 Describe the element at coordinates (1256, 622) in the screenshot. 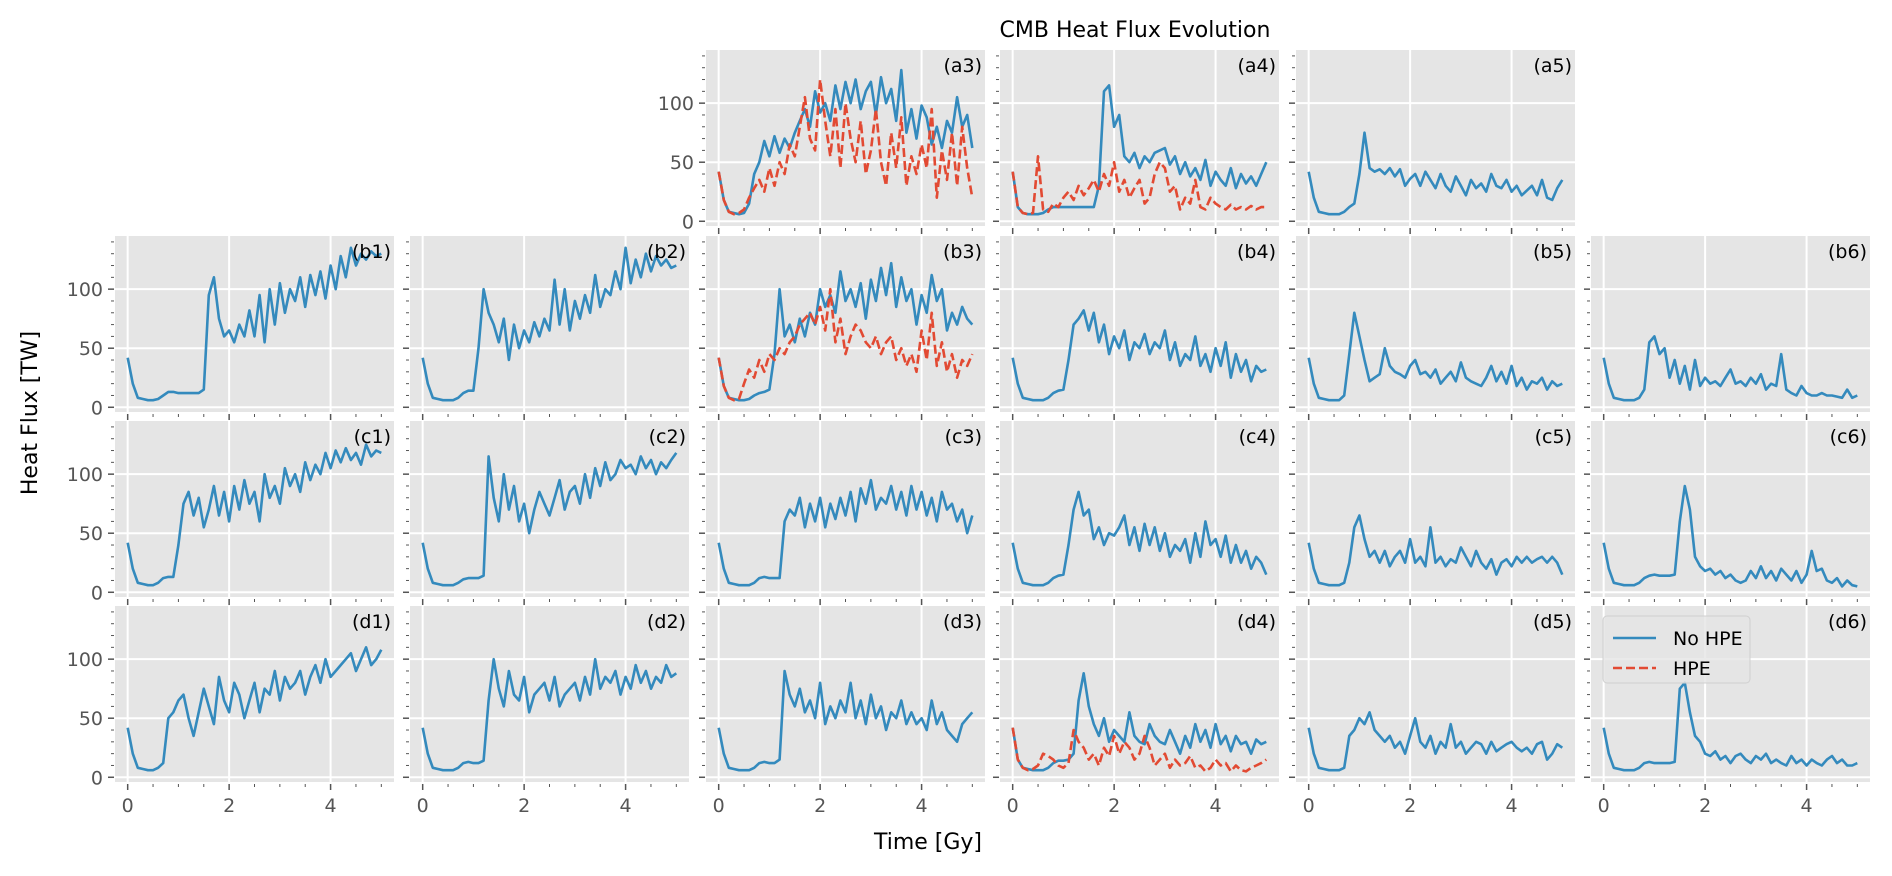

I see `panel-label: (d4)` at that location.